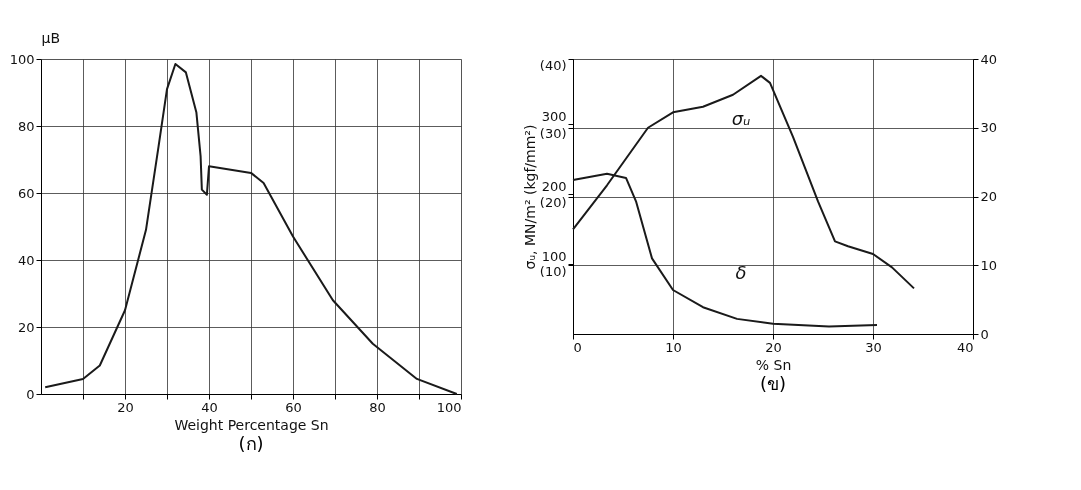 The image size is (1081, 490). What do you see at coordinates (553, 202) in the screenshot?
I see `y3-tick-label: (20)` at bounding box center [553, 202].